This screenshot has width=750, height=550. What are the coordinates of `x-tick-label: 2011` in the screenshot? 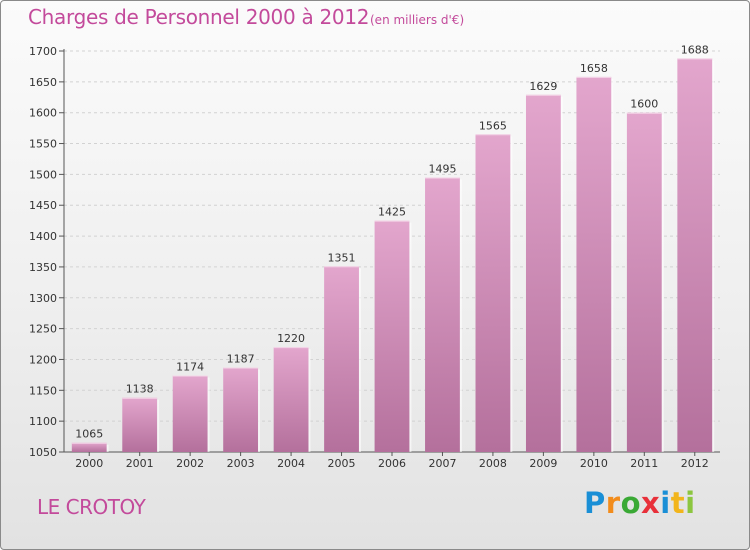 It's located at (644, 463).